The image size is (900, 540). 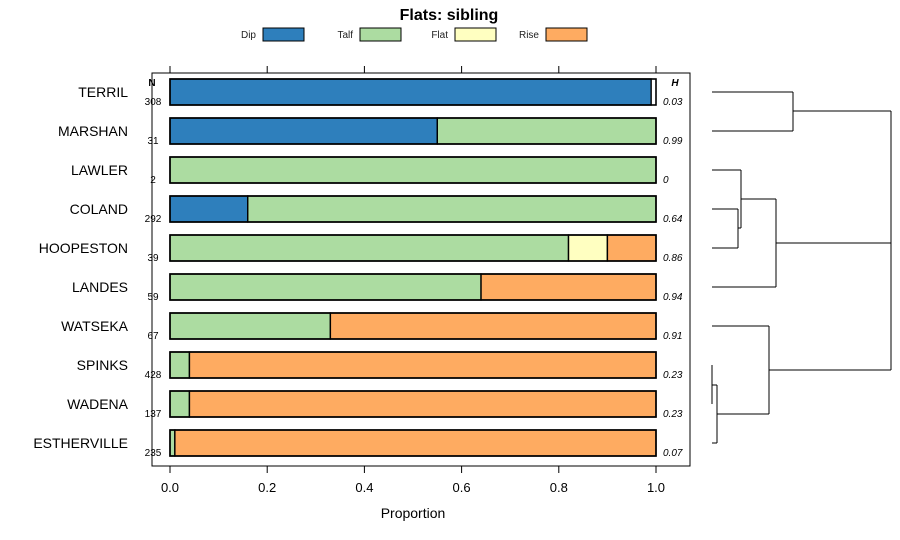 What do you see at coordinates (673, 219) in the screenshot?
I see `row-h: 0.64` at bounding box center [673, 219].